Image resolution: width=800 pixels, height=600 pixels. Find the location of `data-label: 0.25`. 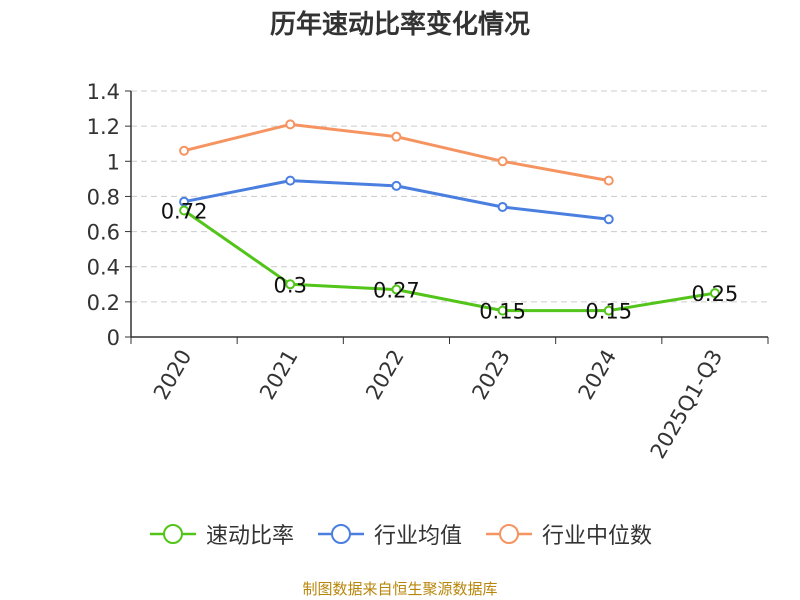

data-label: 0.25 is located at coordinates (715, 294).